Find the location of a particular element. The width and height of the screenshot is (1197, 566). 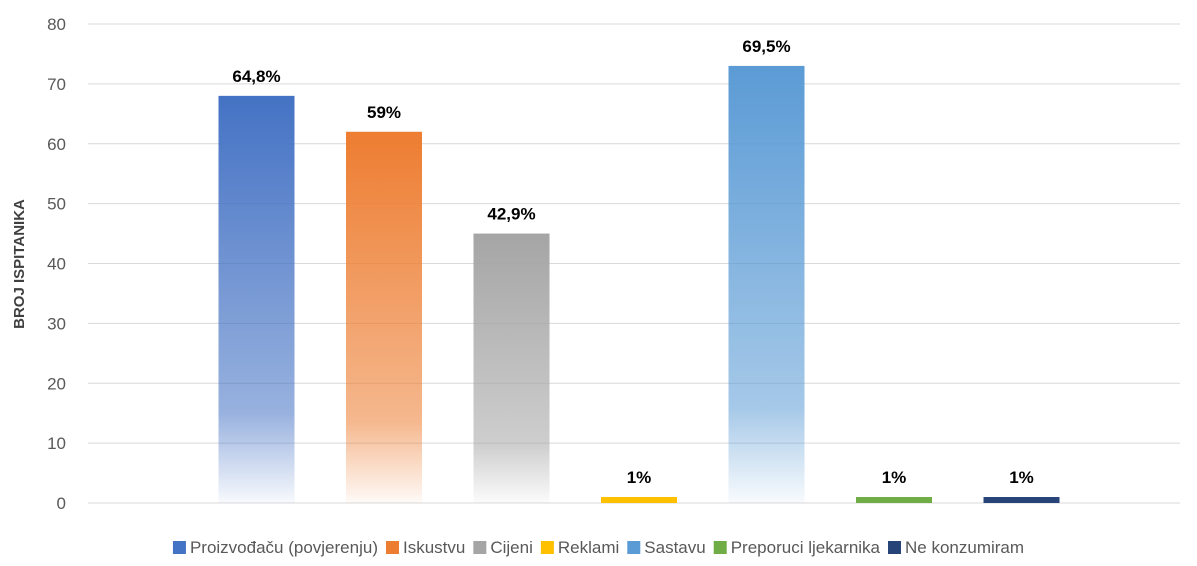

legend-label: Cijeni is located at coordinates (511, 547).